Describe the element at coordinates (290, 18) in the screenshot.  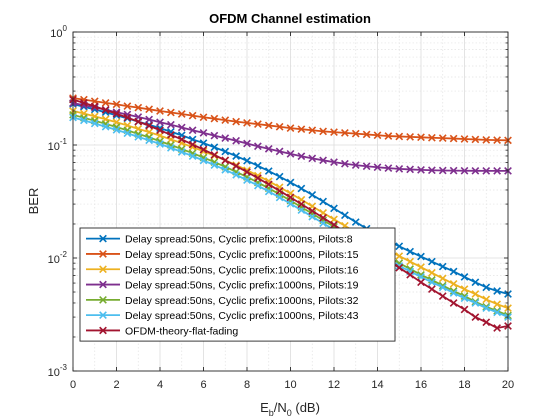
I see `chart-title: OFDM Channel estimation` at that location.